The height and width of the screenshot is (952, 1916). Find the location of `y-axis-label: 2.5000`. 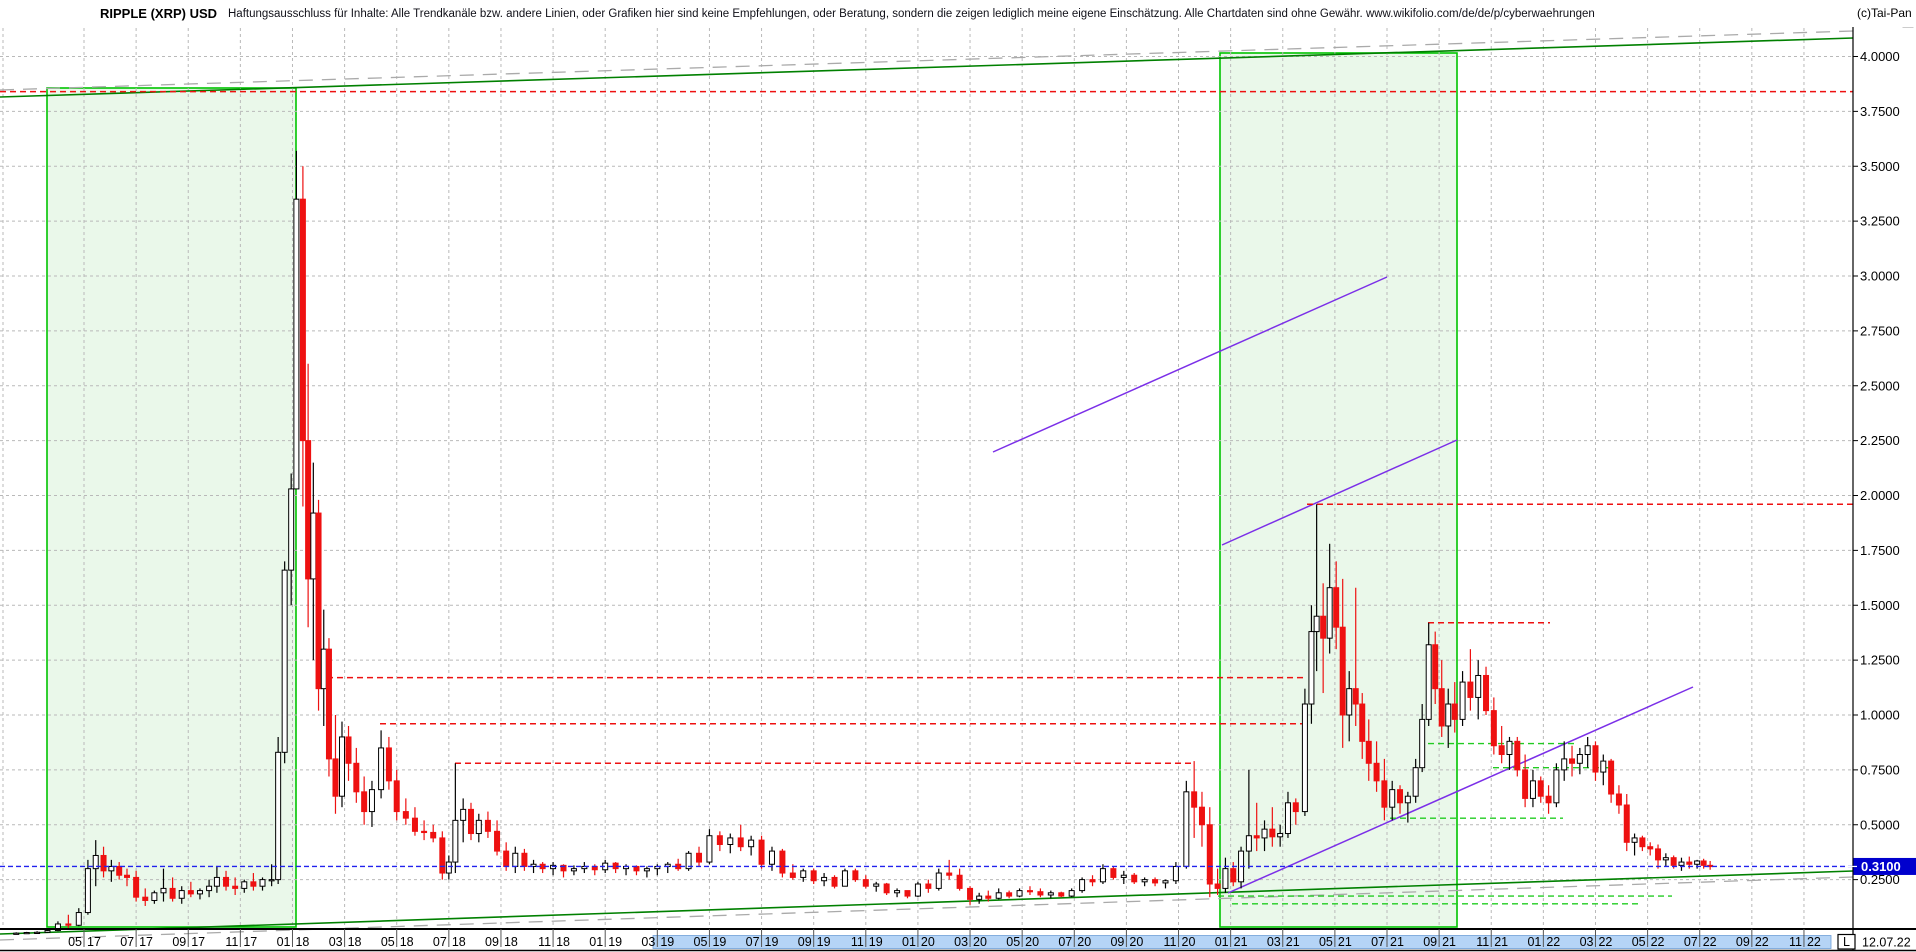

y-axis-label: 2.5000 is located at coordinates (1880, 385).